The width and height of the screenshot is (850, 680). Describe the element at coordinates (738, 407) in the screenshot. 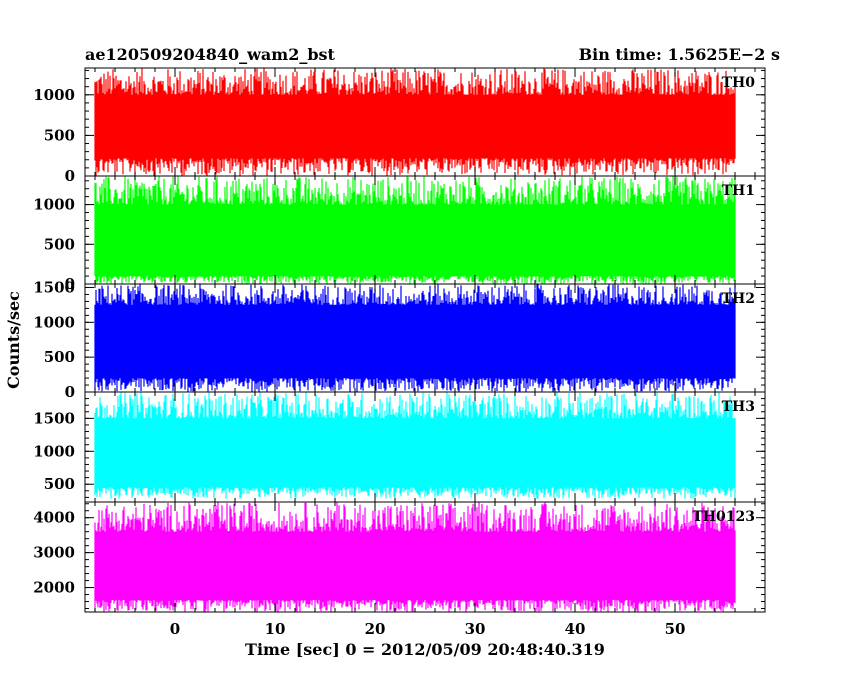

I see `panel-label-th3: TH3` at that location.